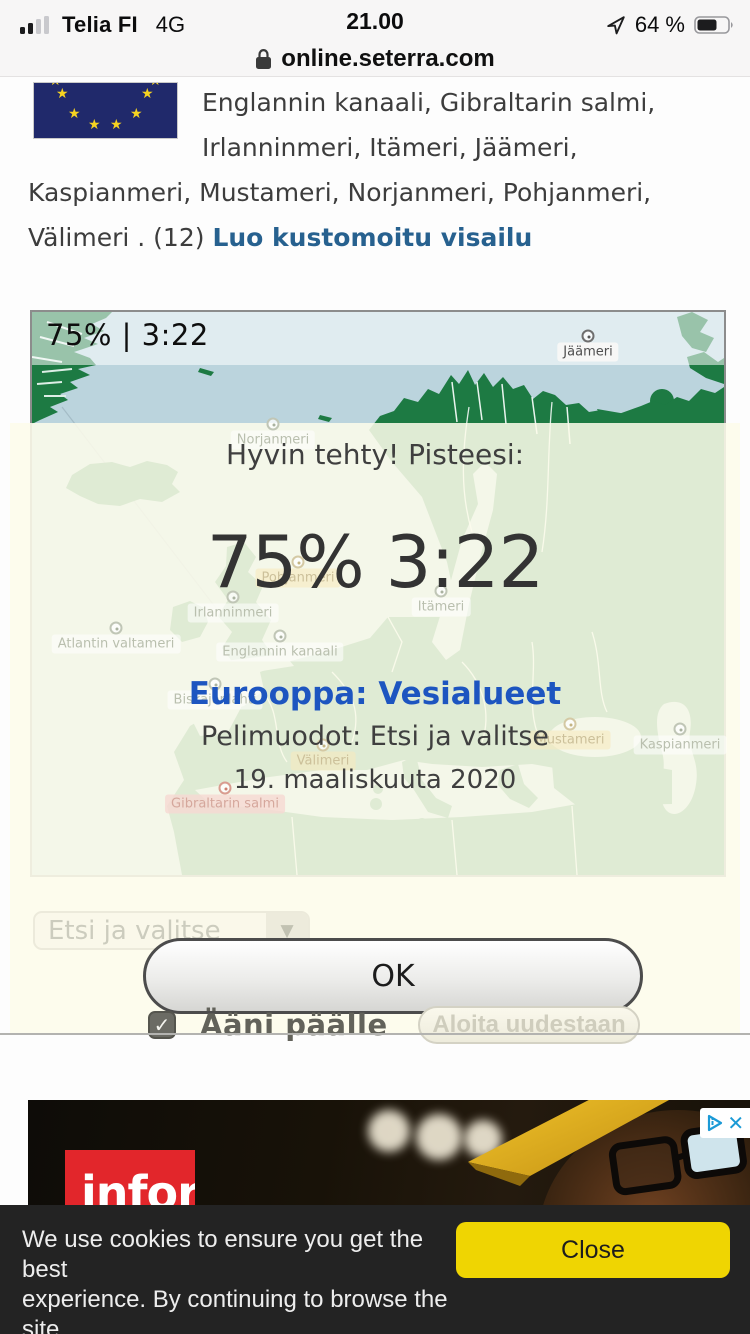 This screenshot has width=750, height=1334. I want to click on result-title: Hyvin tehty! Pisteesi:, so click(375, 454).